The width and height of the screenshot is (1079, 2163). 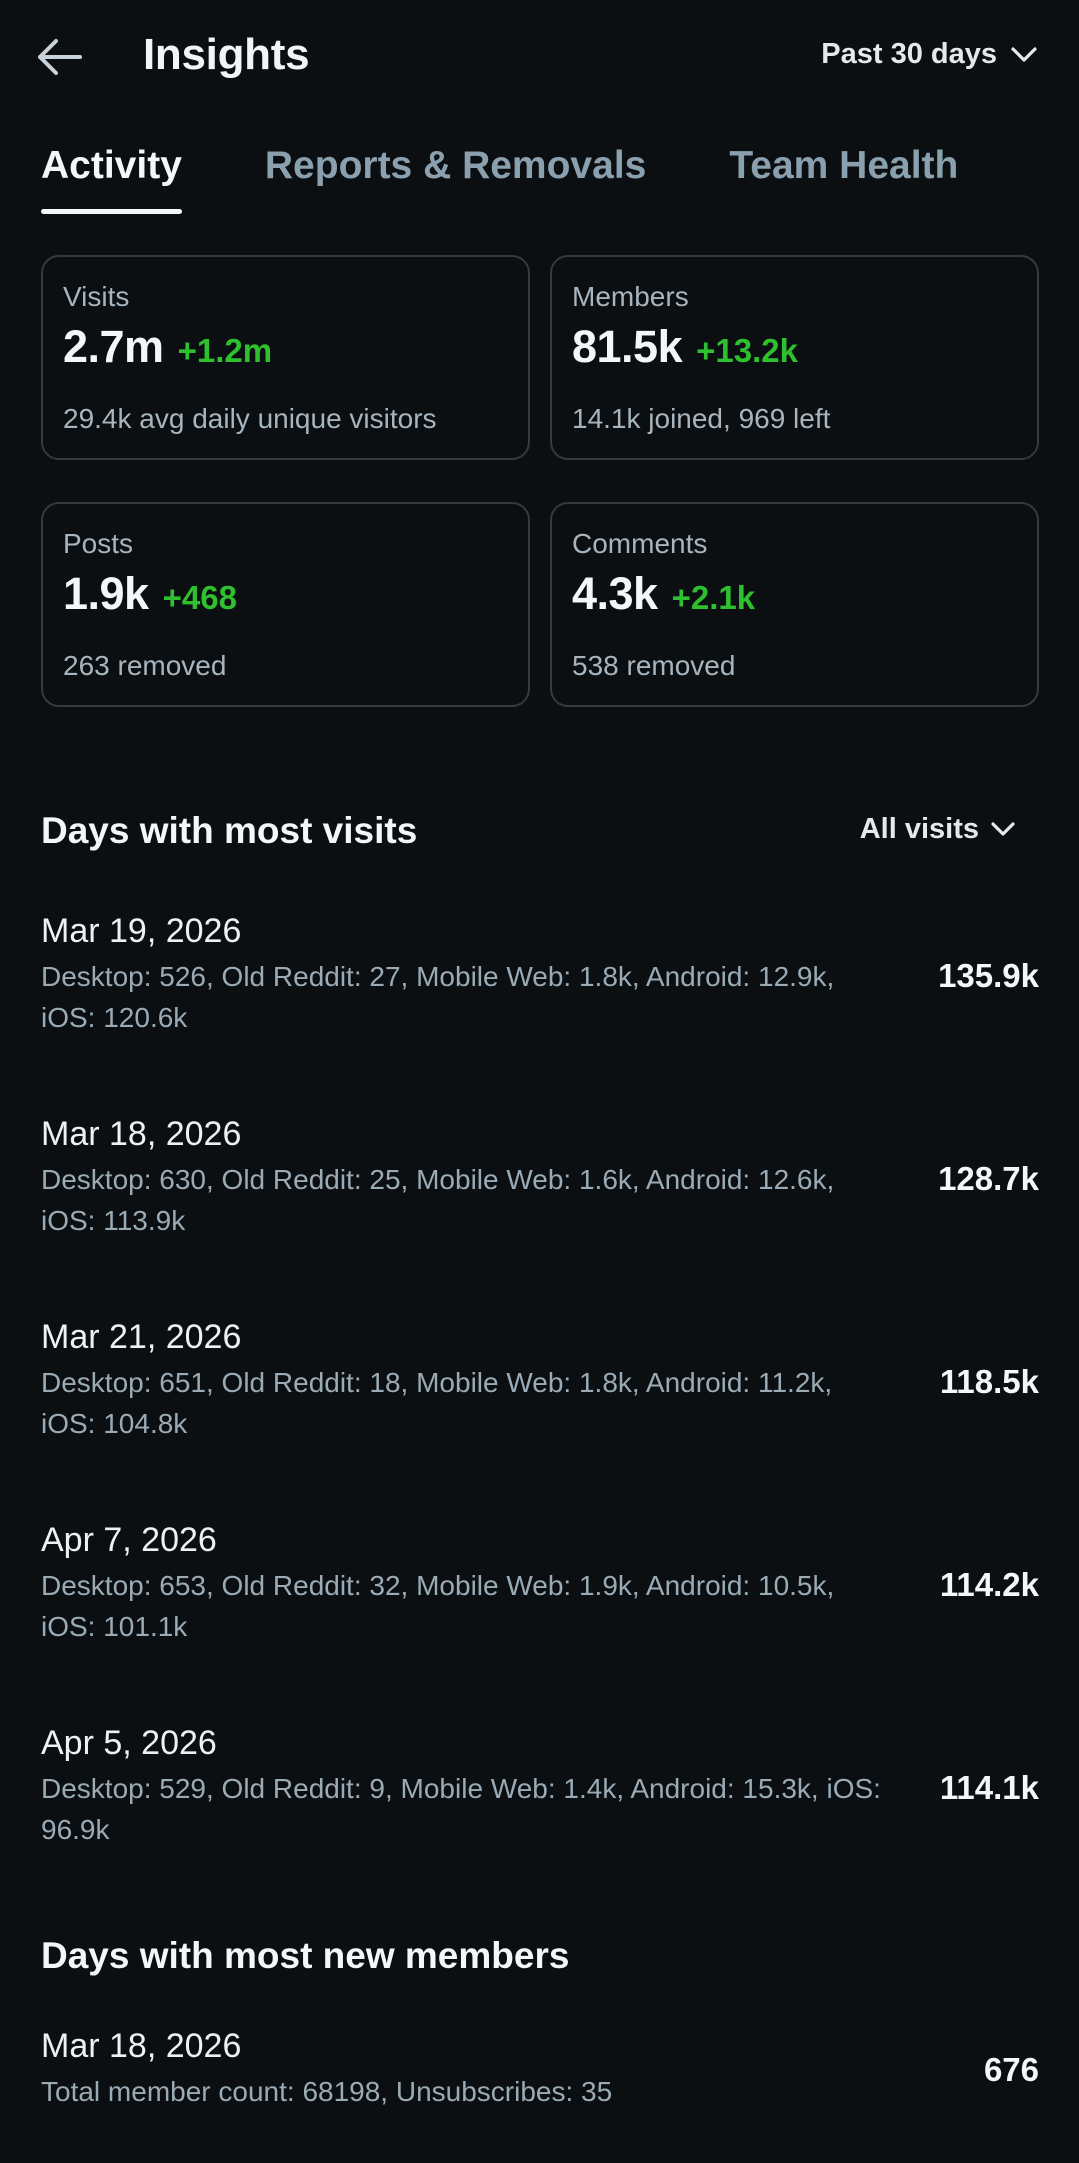 What do you see at coordinates (285, 604) in the screenshot?
I see `posts-card: Posts 1.9k +468 263 removed` at bounding box center [285, 604].